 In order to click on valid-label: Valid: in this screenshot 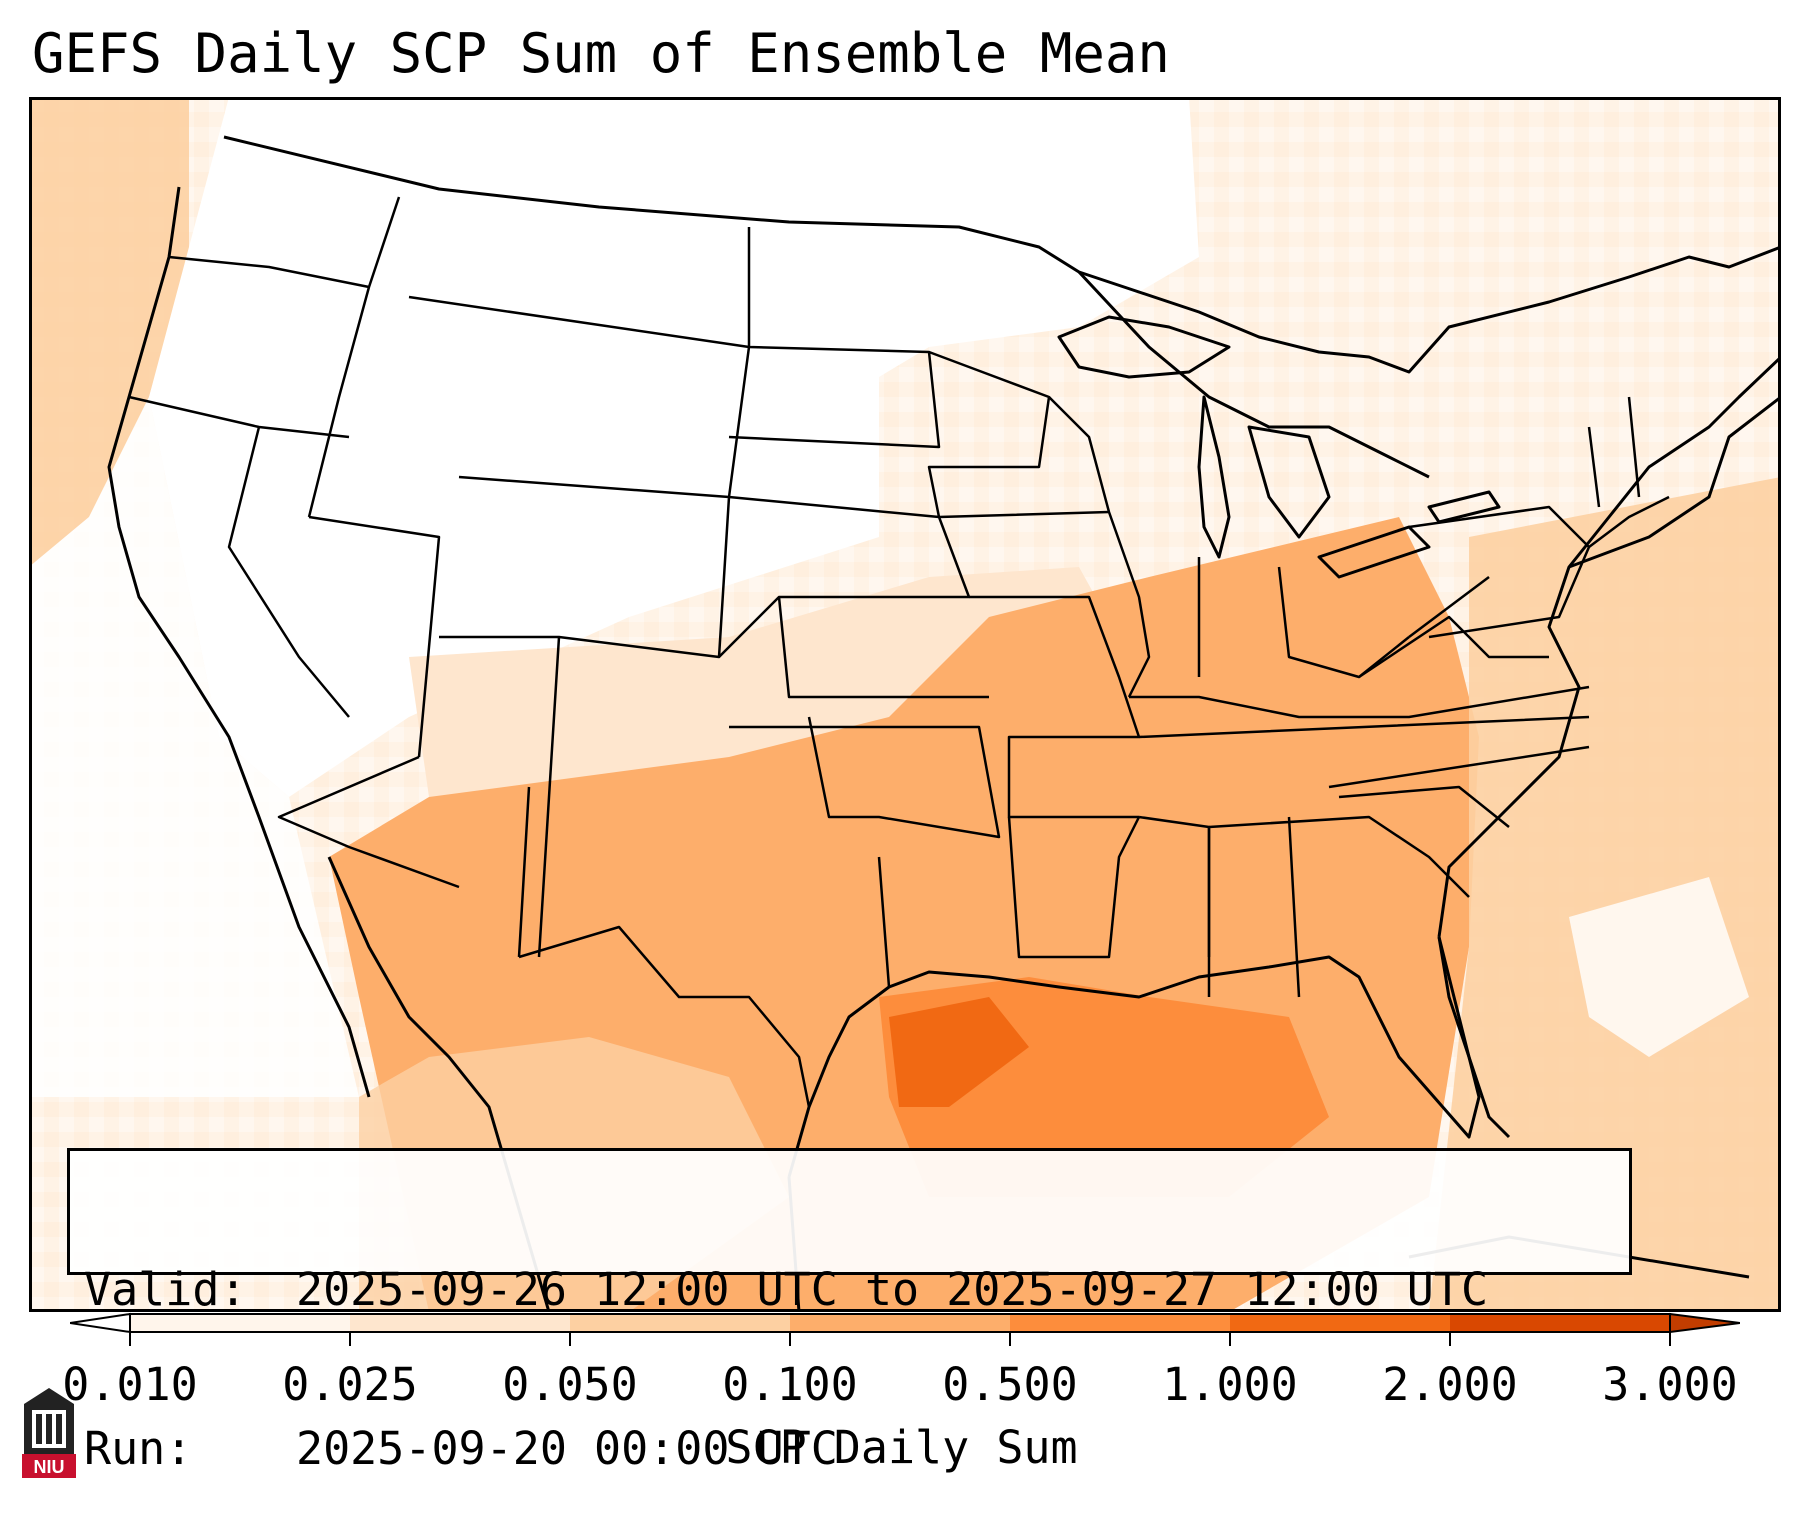, I will do `click(165, 1289)`.